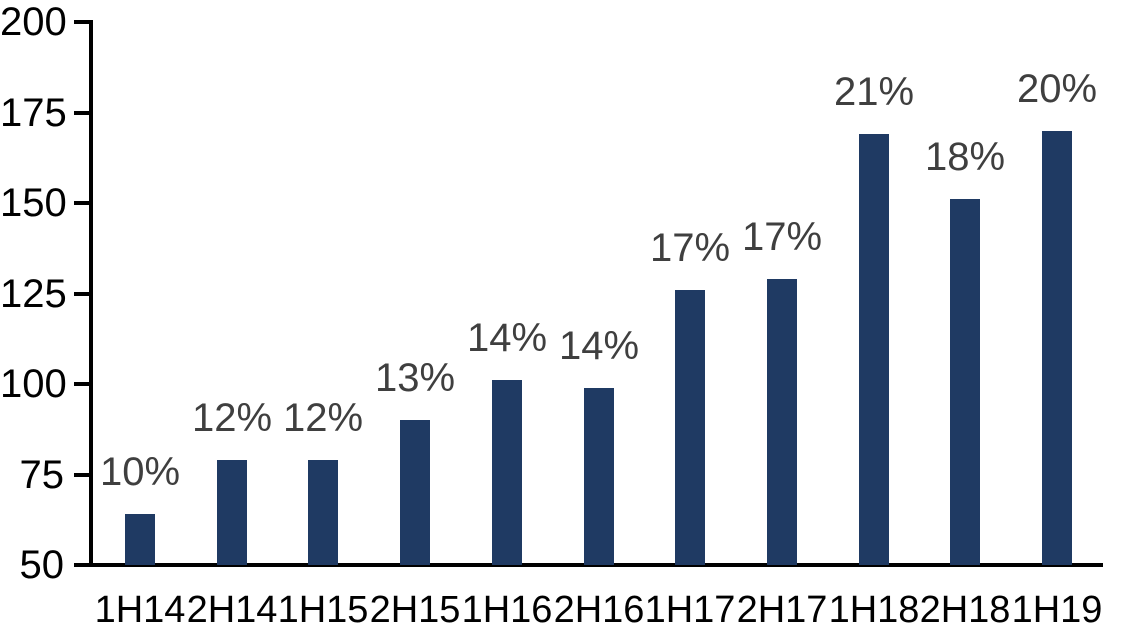 This screenshot has width=1129, height=641. I want to click on x-axis-tick-label: 2H17, so click(782, 610).